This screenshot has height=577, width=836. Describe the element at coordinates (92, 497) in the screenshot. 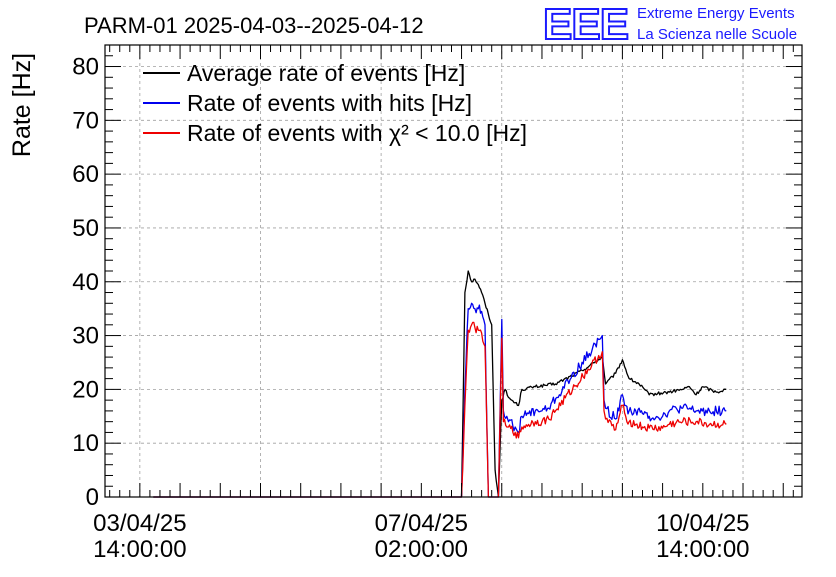

I see `y-tick-label: 0` at that location.